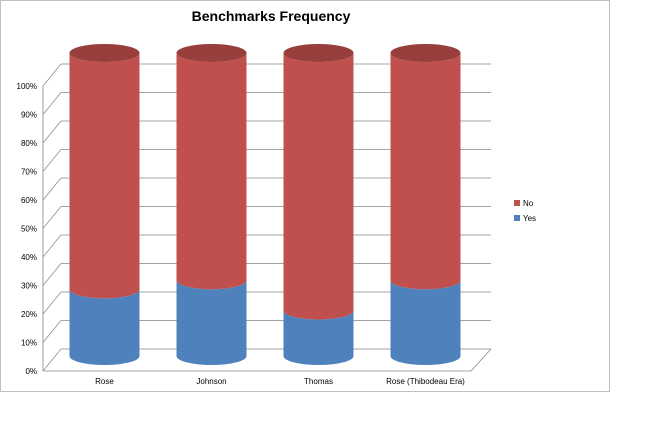 This screenshot has height=432, width=649. I want to click on y-tick-label: 10%, so click(29, 343).